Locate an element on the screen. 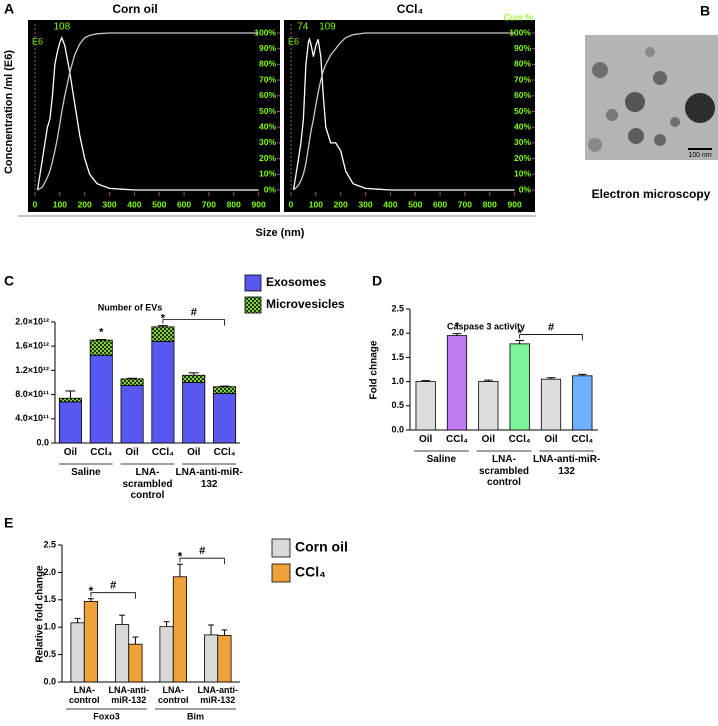 The height and width of the screenshot is (726, 718). x-tick-label: 0 is located at coordinates (291, 204).